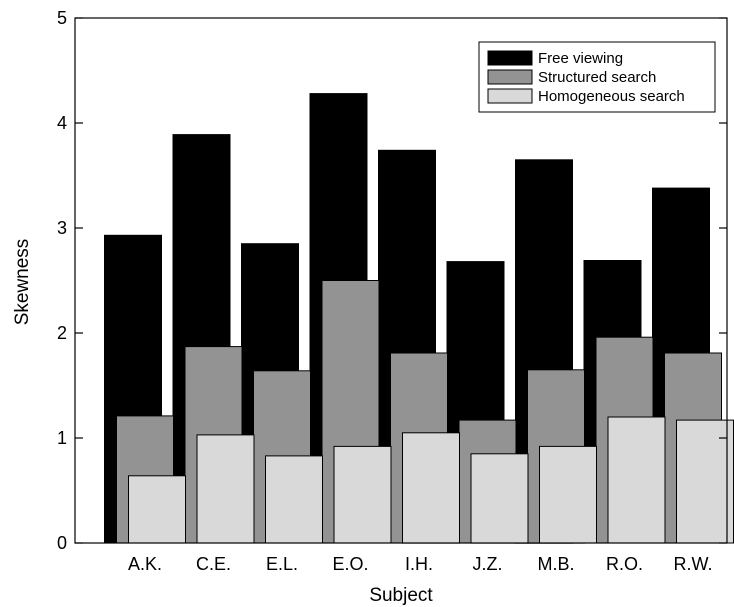 The height and width of the screenshot is (607, 734). I want to click on y-tick-label: 1, so click(62, 438).